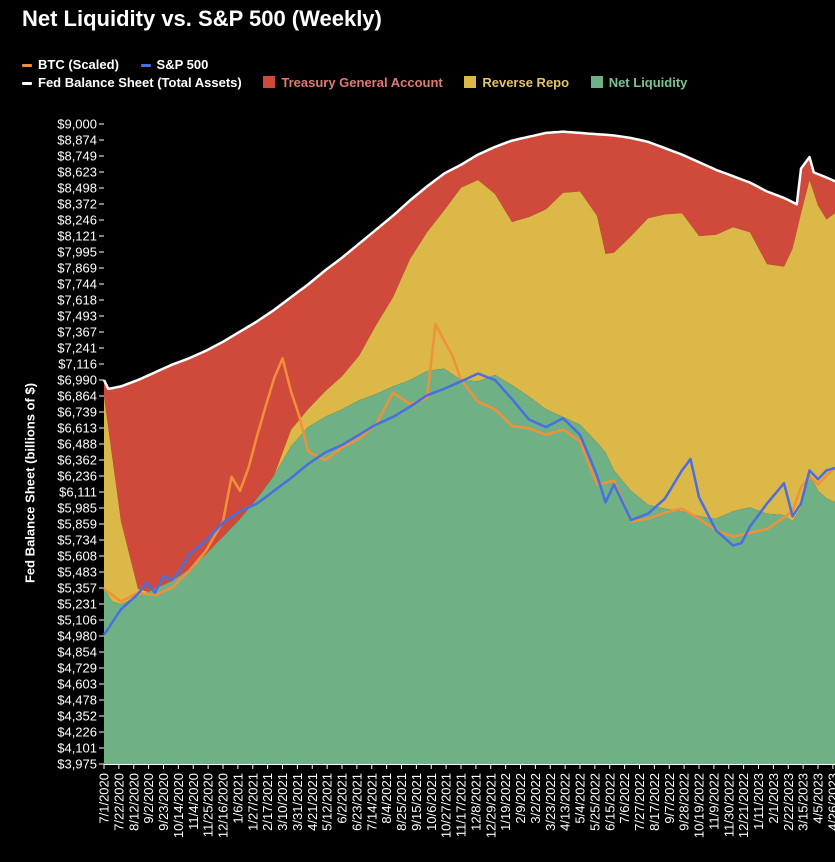 The width and height of the screenshot is (835, 862). What do you see at coordinates (505, 802) in the screenshot?
I see `x-tick-label: 1/19/2022` at bounding box center [505, 802].